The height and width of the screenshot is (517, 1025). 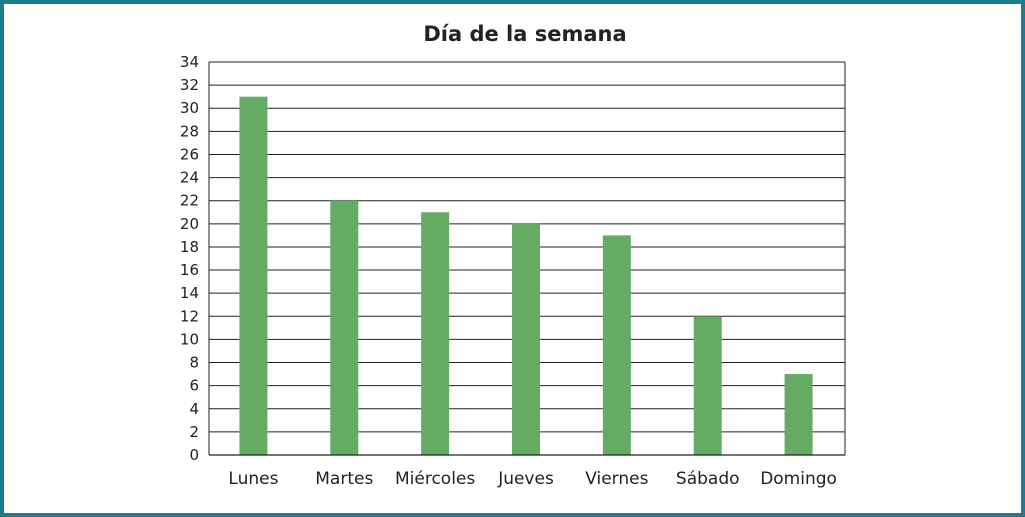 What do you see at coordinates (189, 62) in the screenshot?
I see `y-tick-label: 34` at bounding box center [189, 62].